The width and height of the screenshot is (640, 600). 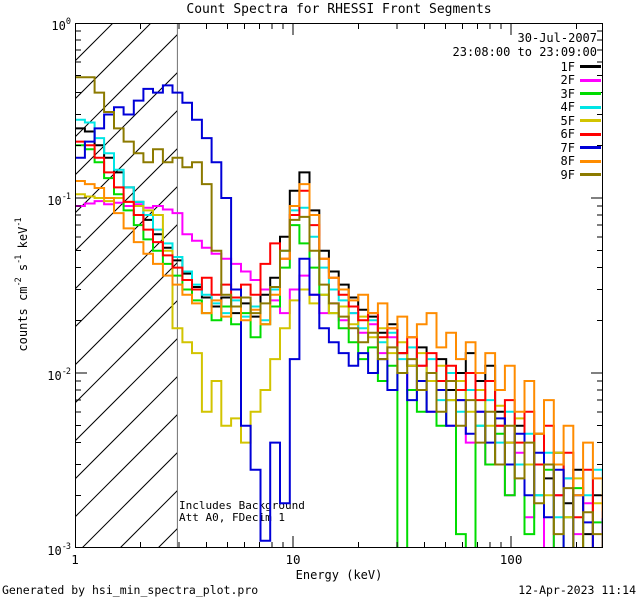 I want to click on legend-entry-2F: 2F, so click(x=580, y=80).